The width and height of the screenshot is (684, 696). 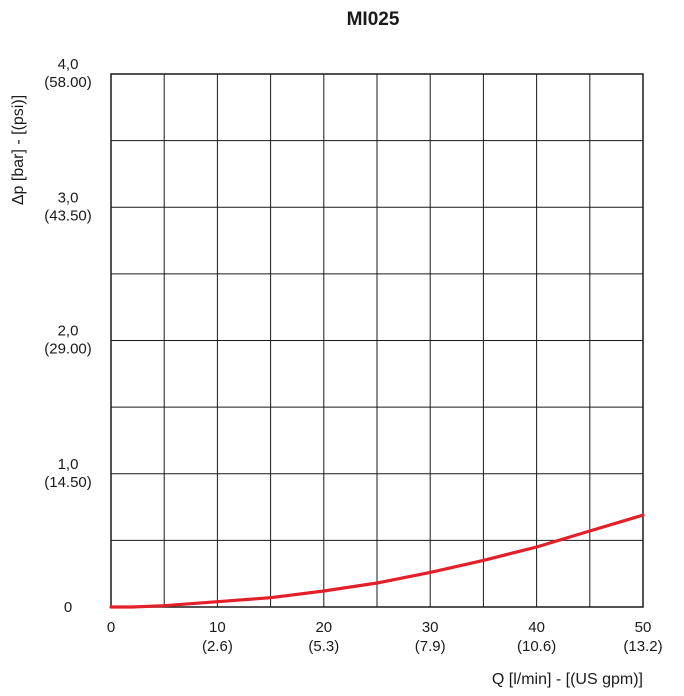 What do you see at coordinates (18, 150) in the screenshot?
I see `y-axis-label: Δp [bar] - [(psi)]` at bounding box center [18, 150].